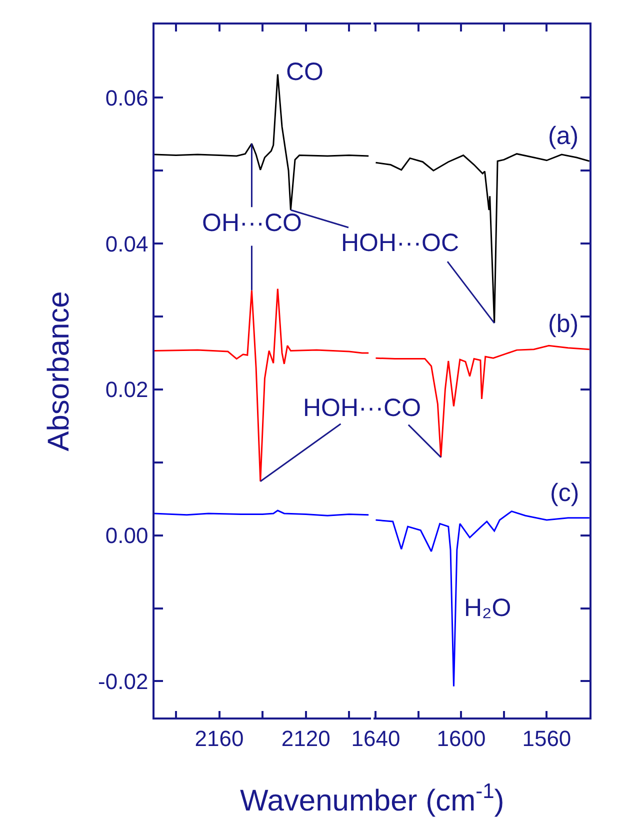 This screenshot has height=824, width=630. I want to click on annotation: H₂O, so click(488, 608).